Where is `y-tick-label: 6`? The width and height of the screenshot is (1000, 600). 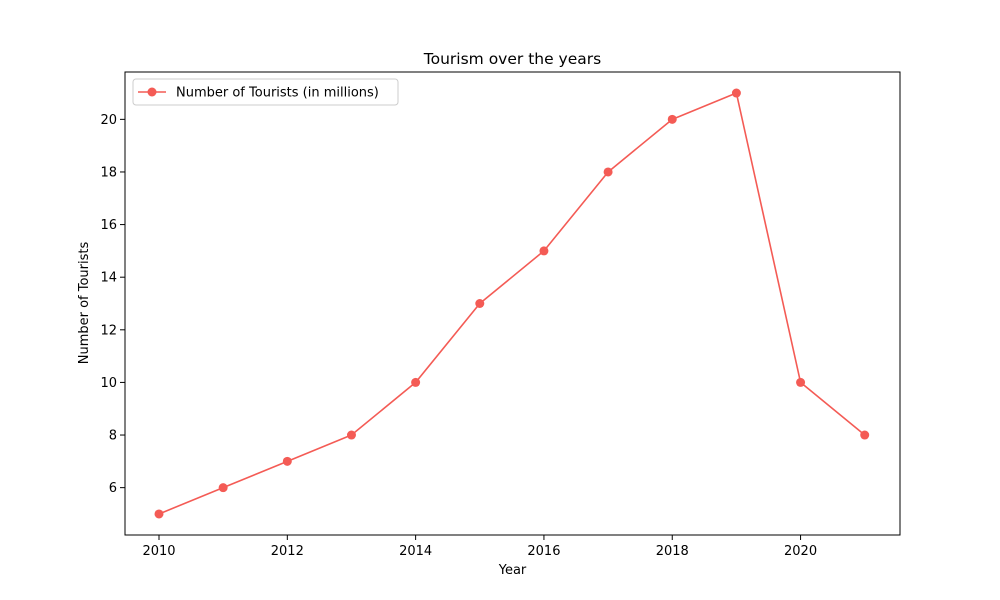
y-tick-label: 6 is located at coordinates (113, 488).